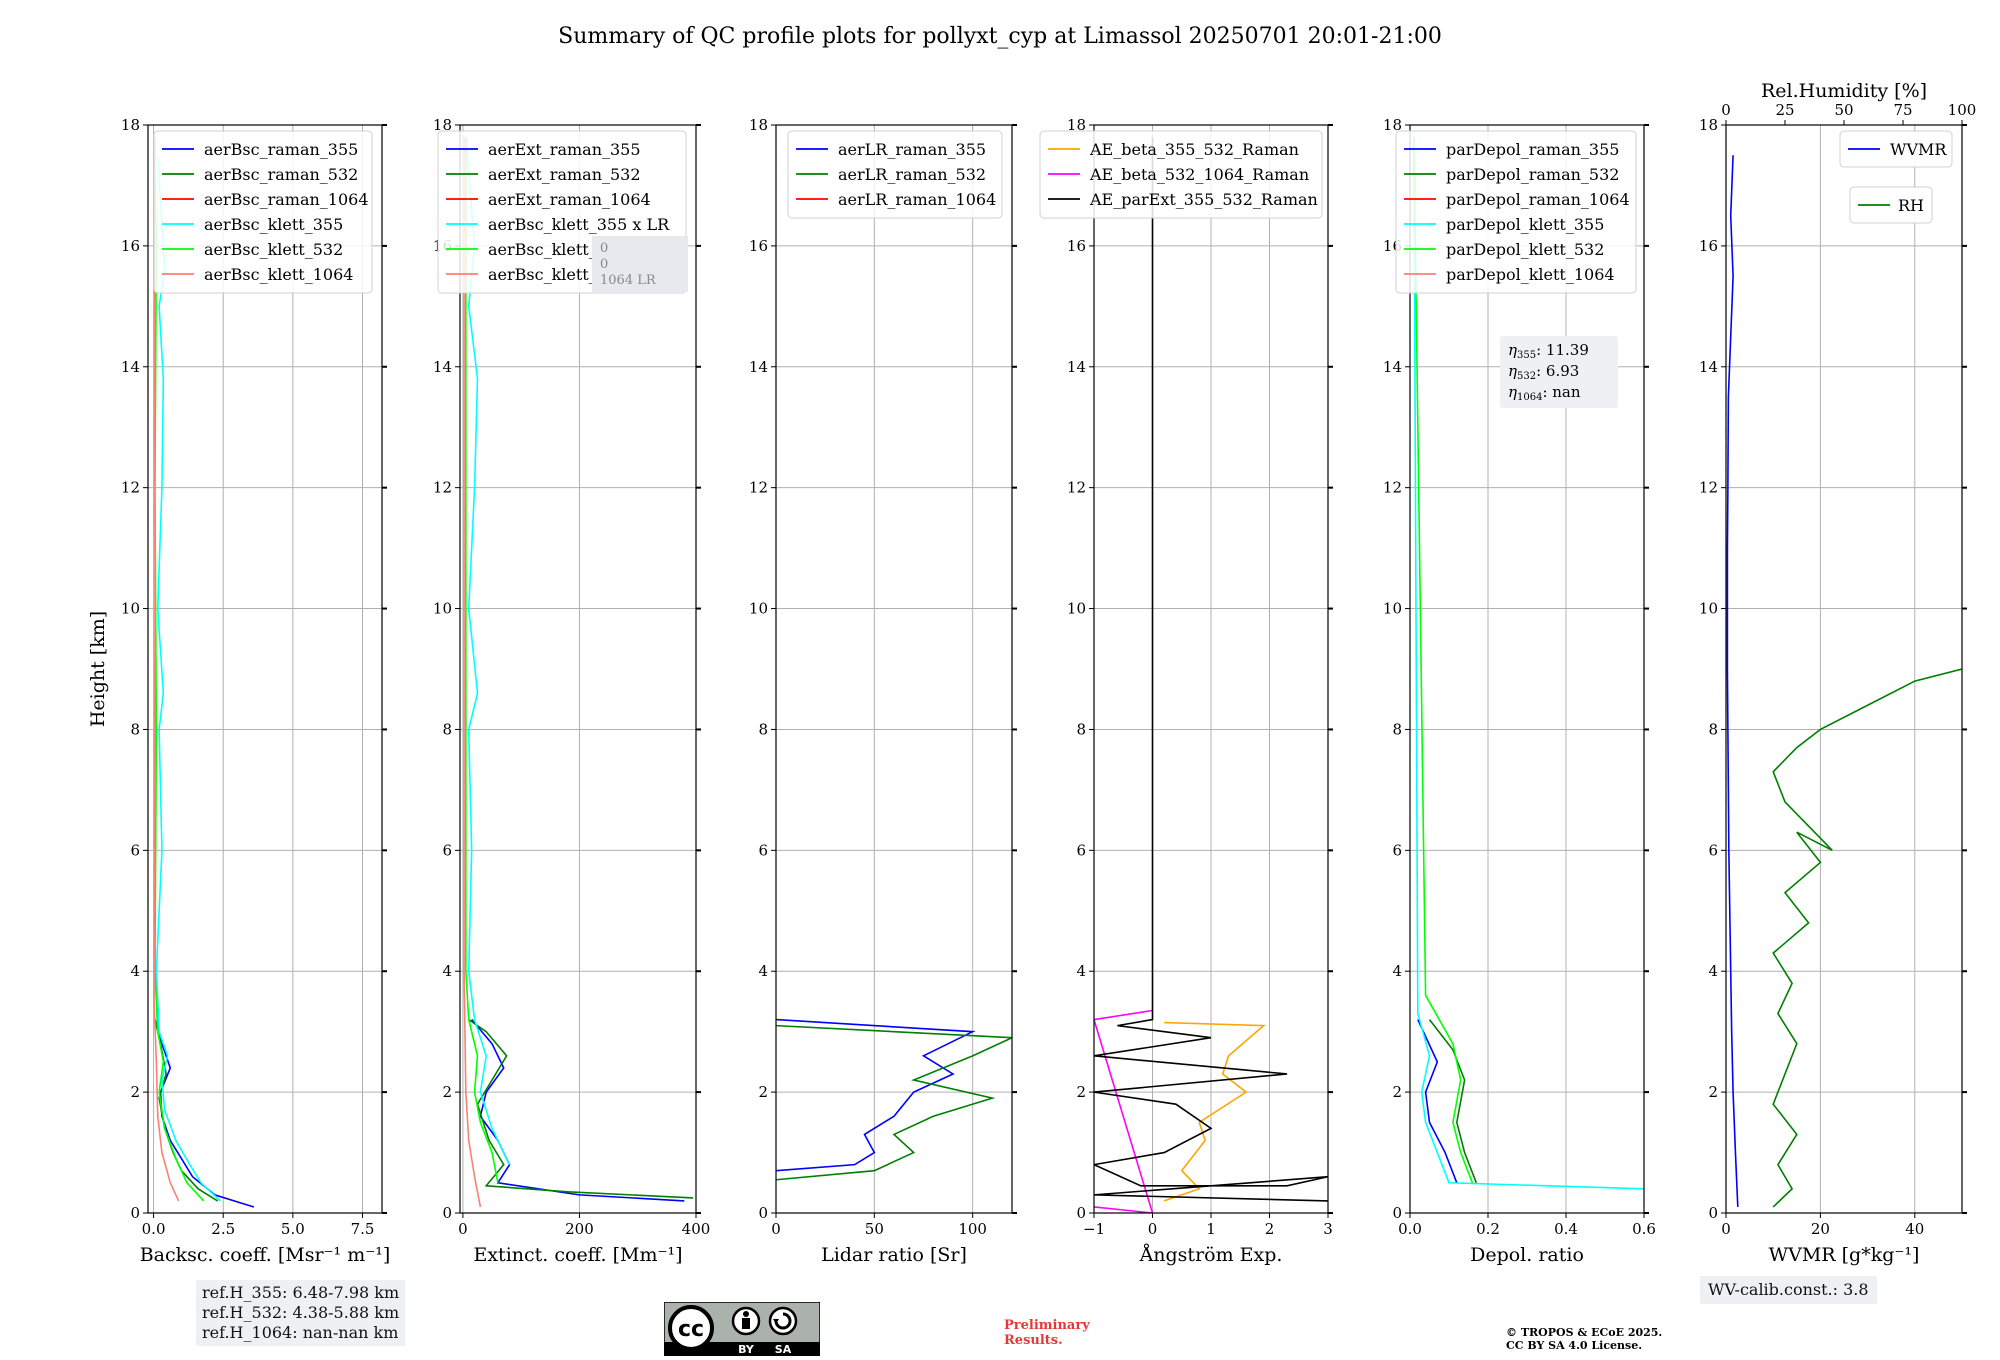 This screenshot has width=2000, height=1360. What do you see at coordinates (1194, 149) in the screenshot?
I see `legend-label: AE_beta_355_532_Raman` at bounding box center [1194, 149].